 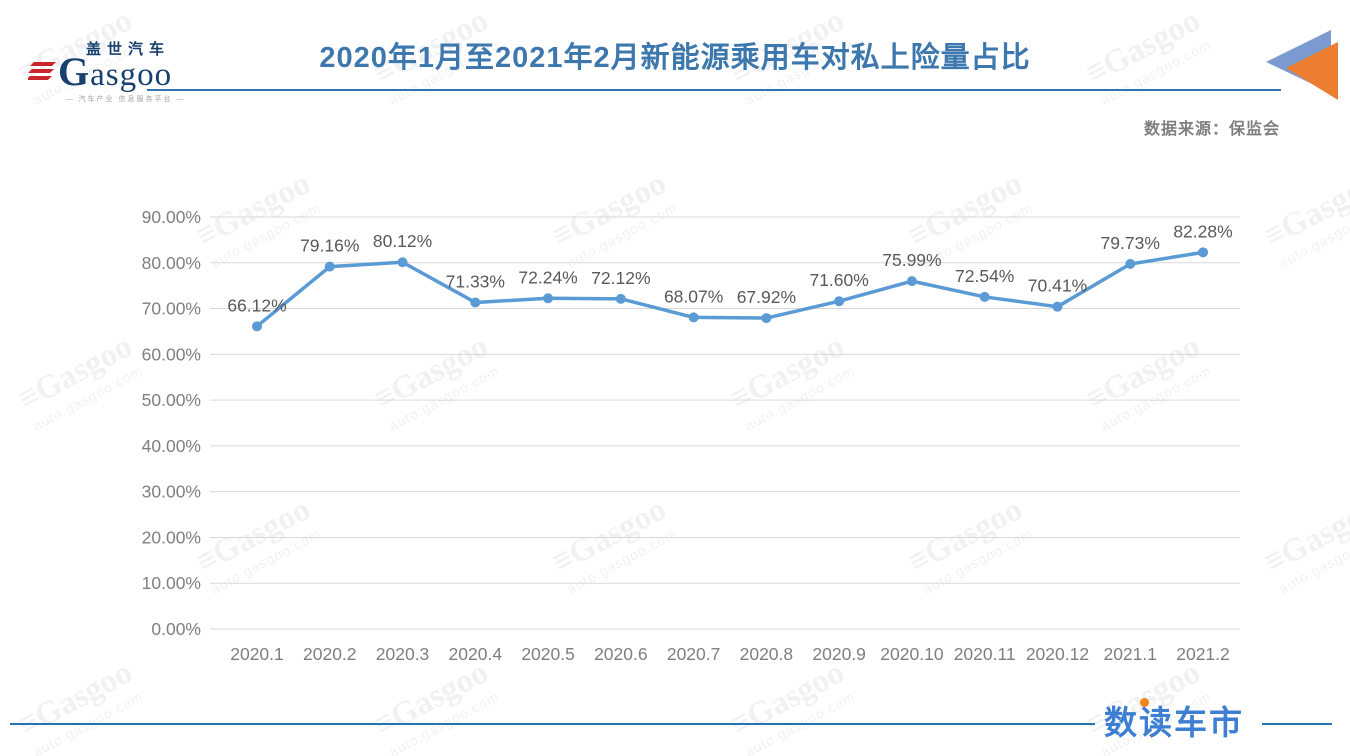 I want to click on header-divider, so click(x=714, y=90).